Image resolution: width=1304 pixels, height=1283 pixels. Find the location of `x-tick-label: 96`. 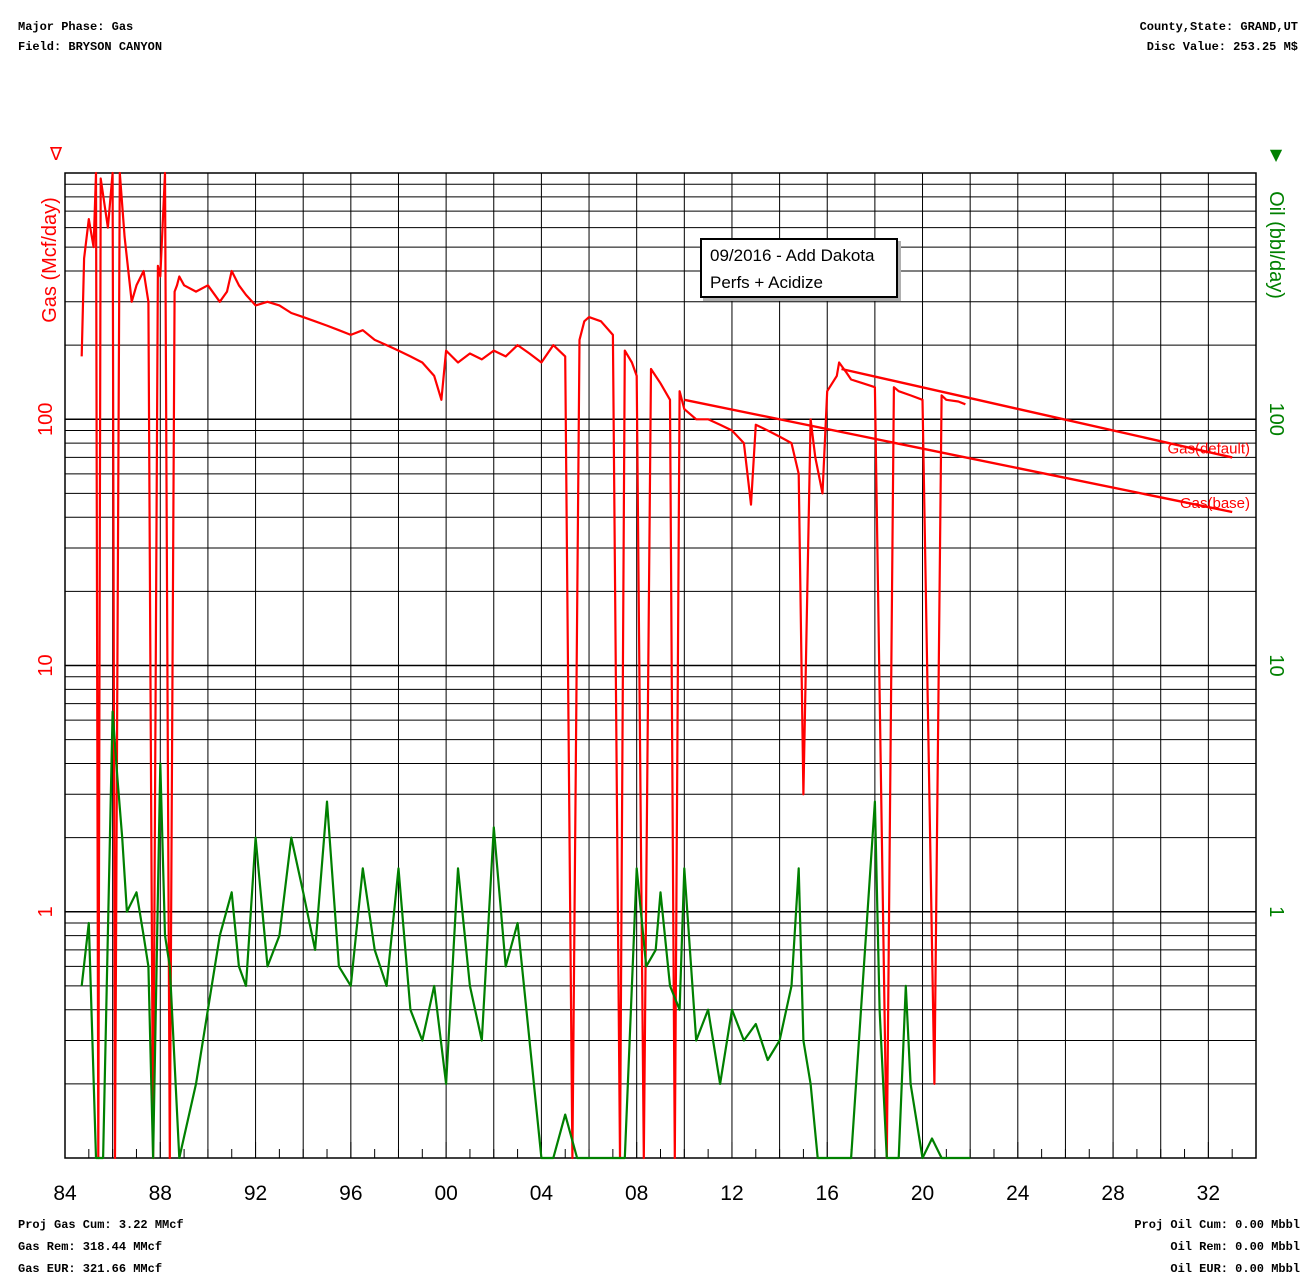

x-tick-label: 96 is located at coordinates (350, 1193).